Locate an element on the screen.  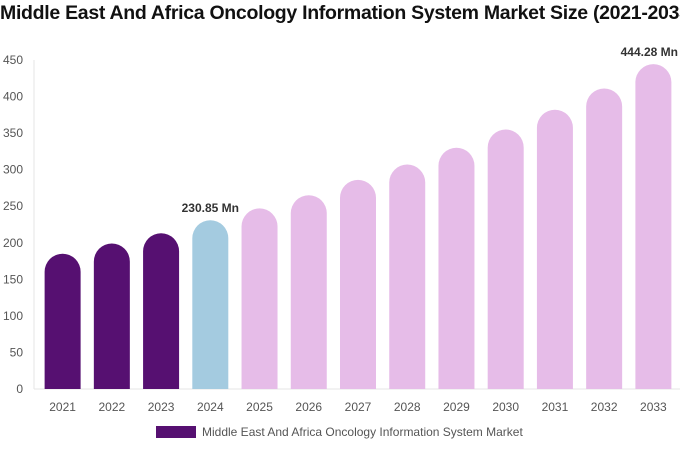
x-tick-label: 2022 is located at coordinates (111, 407).